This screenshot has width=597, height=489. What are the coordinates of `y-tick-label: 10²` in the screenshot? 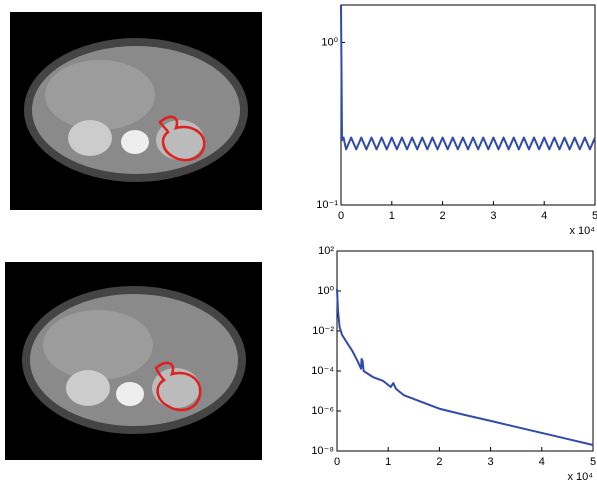 It's located at (326, 251).